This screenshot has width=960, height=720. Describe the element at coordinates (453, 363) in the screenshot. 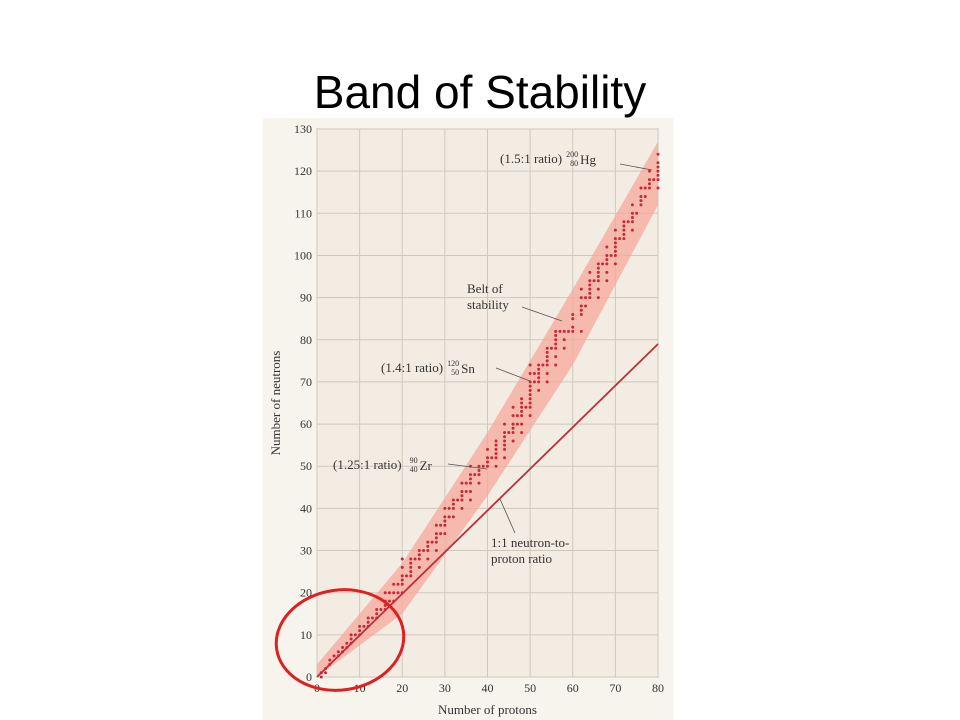

I see `mass-number: 120` at that location.